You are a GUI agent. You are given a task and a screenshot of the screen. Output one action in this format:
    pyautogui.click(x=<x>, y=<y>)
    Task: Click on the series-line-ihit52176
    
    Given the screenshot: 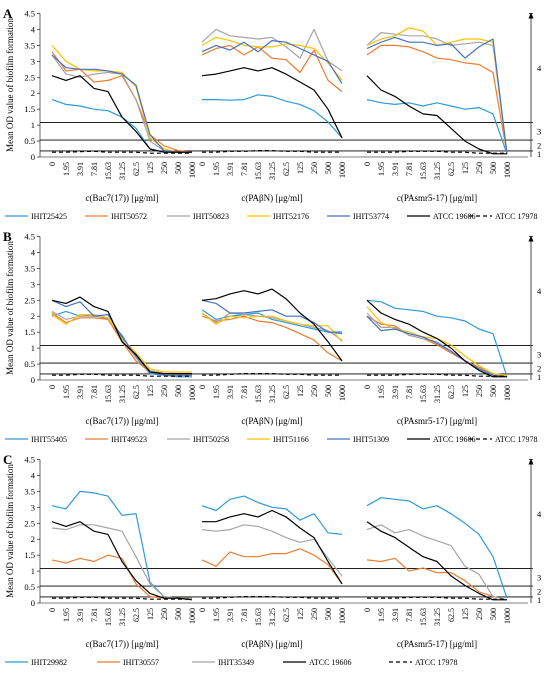 What is the action you would take?
    pyautogui.click(x=272, y=58)
    